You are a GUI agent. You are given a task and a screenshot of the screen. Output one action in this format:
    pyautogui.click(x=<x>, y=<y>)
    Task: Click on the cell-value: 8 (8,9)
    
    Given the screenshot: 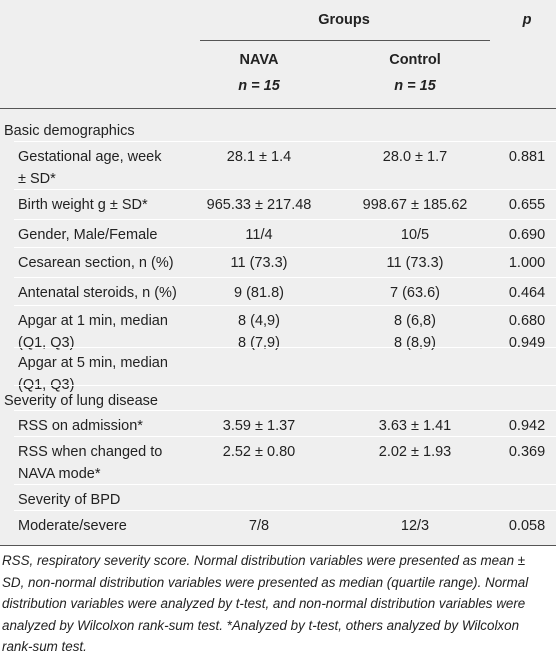 What is the action you would take?
    pyautogui.click(x=415, y=342)
    